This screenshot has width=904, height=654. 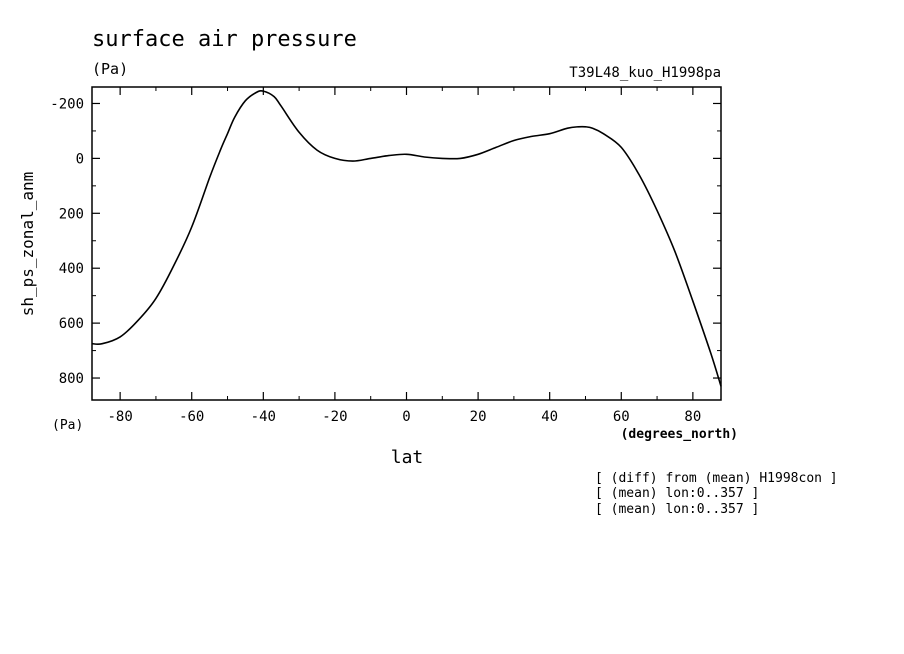 What do you see at coordinates (71, 214) in the screenshot?
I see `y-tick-label: 200` at bounding box center [71, 214].